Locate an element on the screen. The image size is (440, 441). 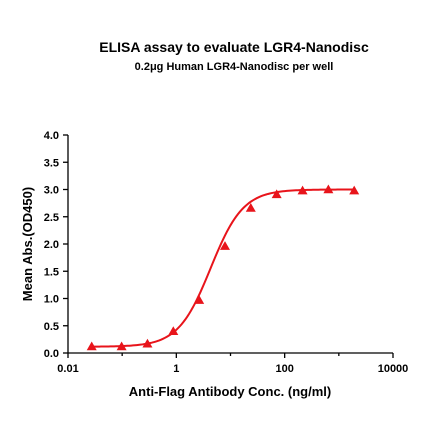
x-axis-label: Anti-Flag Antibody Conc. (ng/ml) is located at coordinates (230, 391).